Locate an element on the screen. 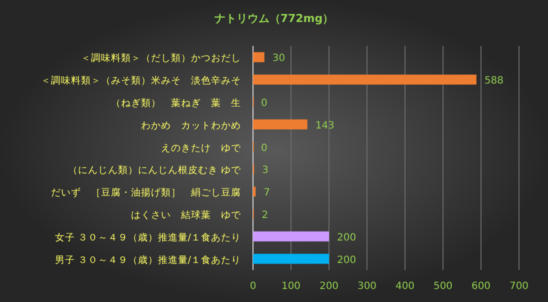  data-label: 143 is located at coordinates (324, 126).